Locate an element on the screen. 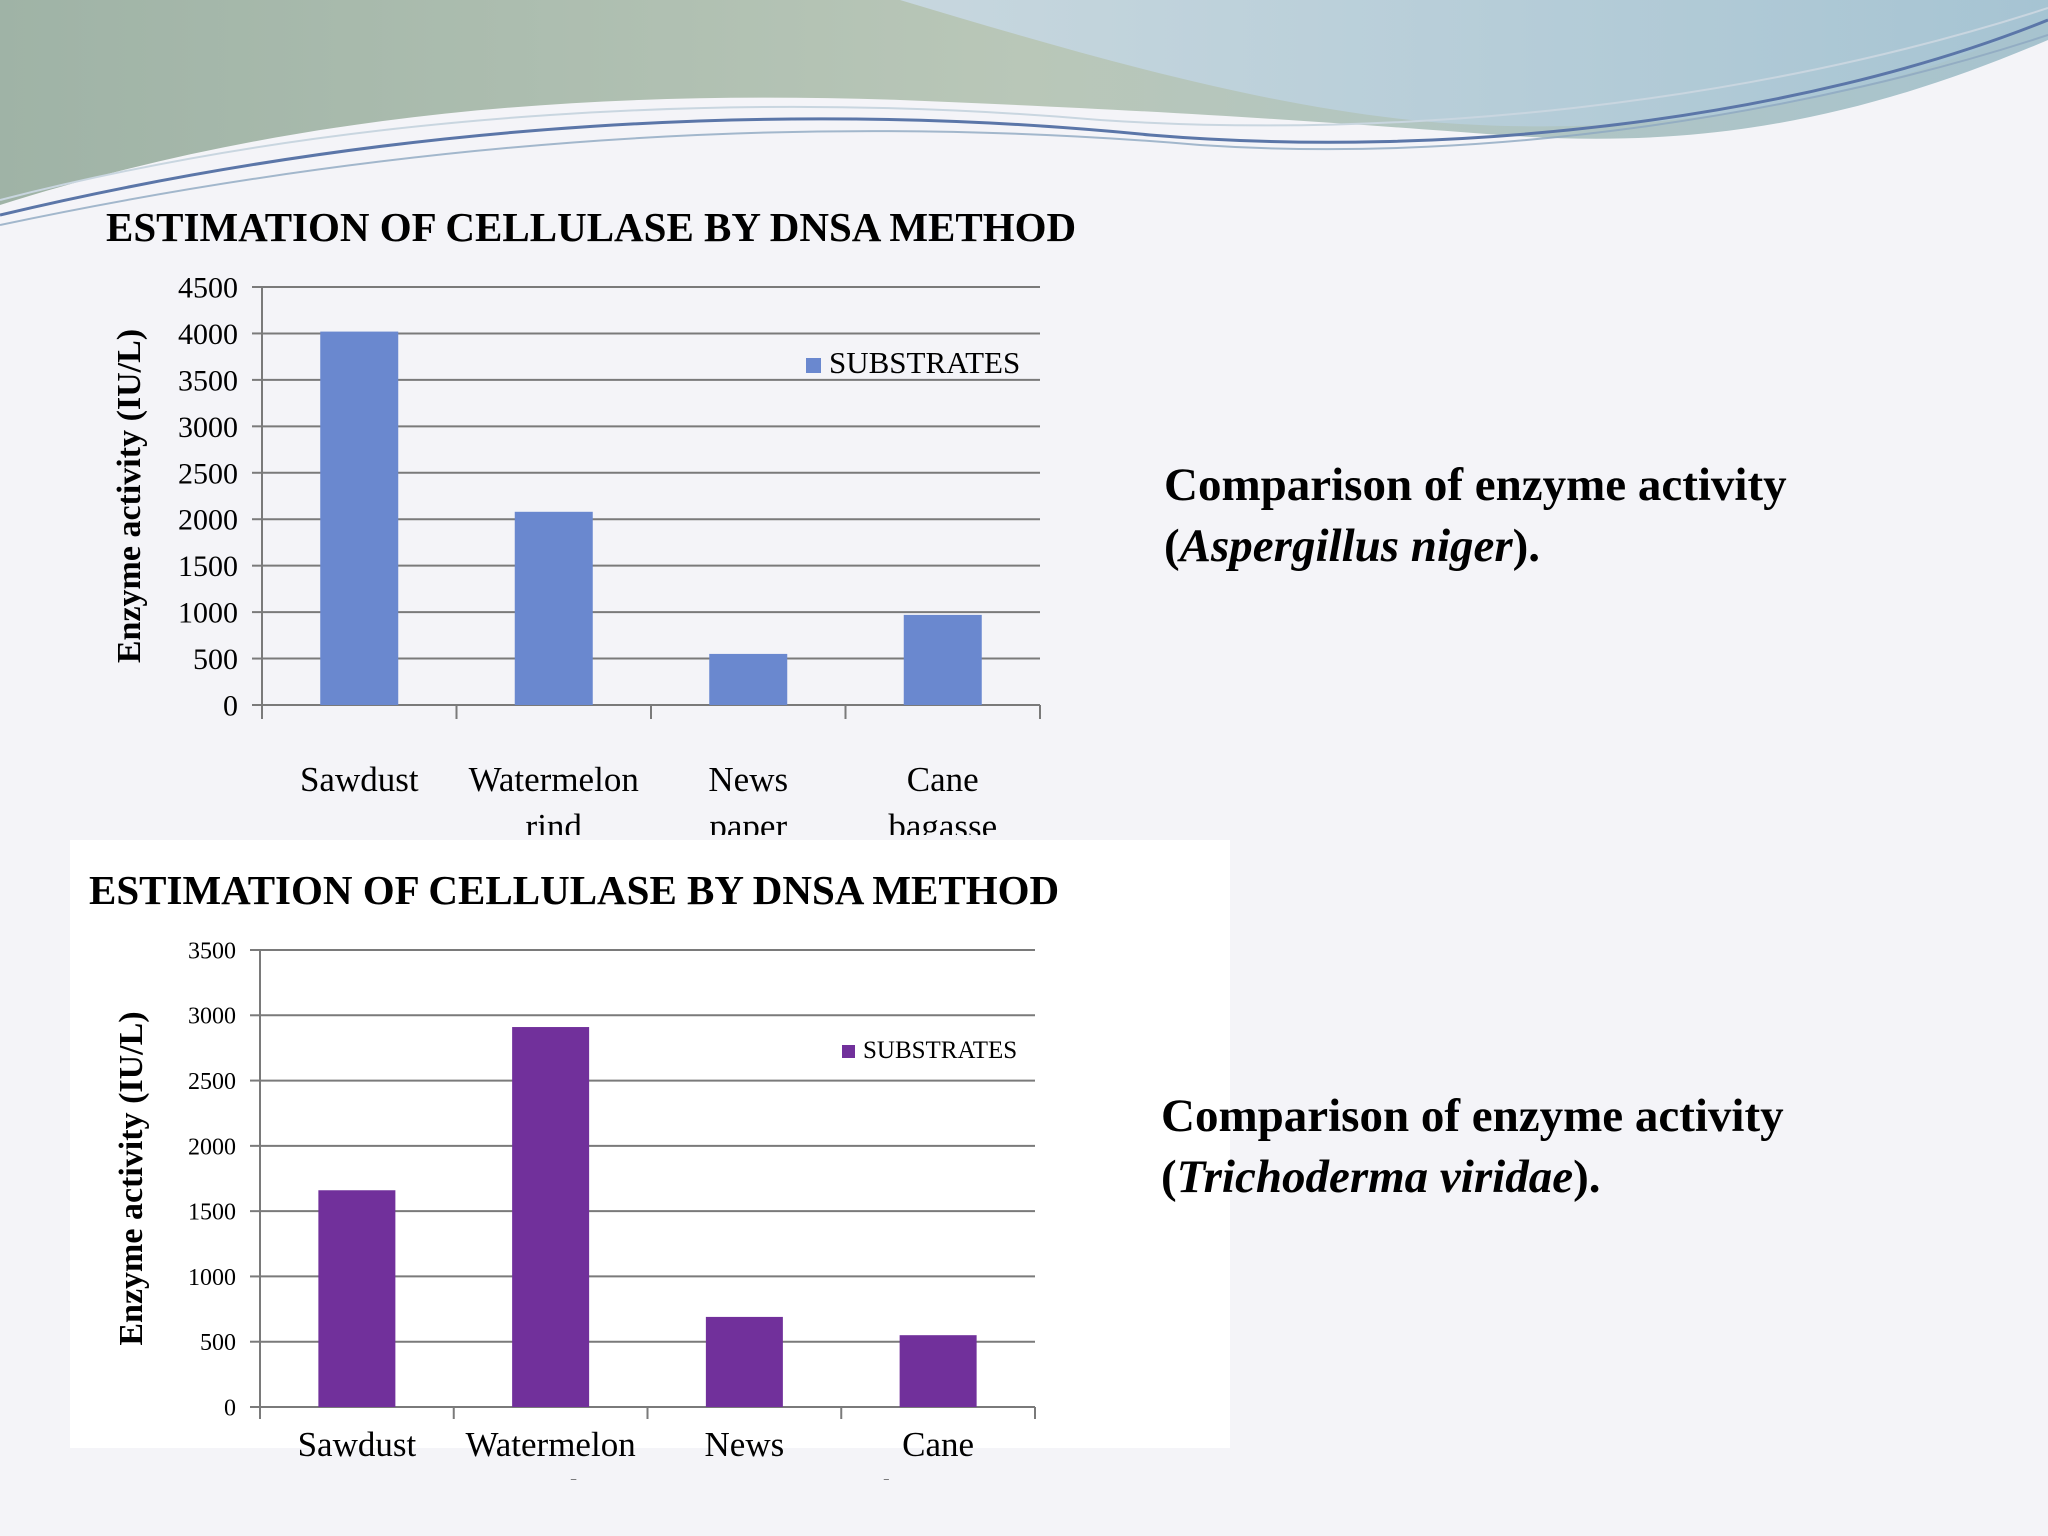  y-tick-label: 4500 is located at coordinates (208, 288).